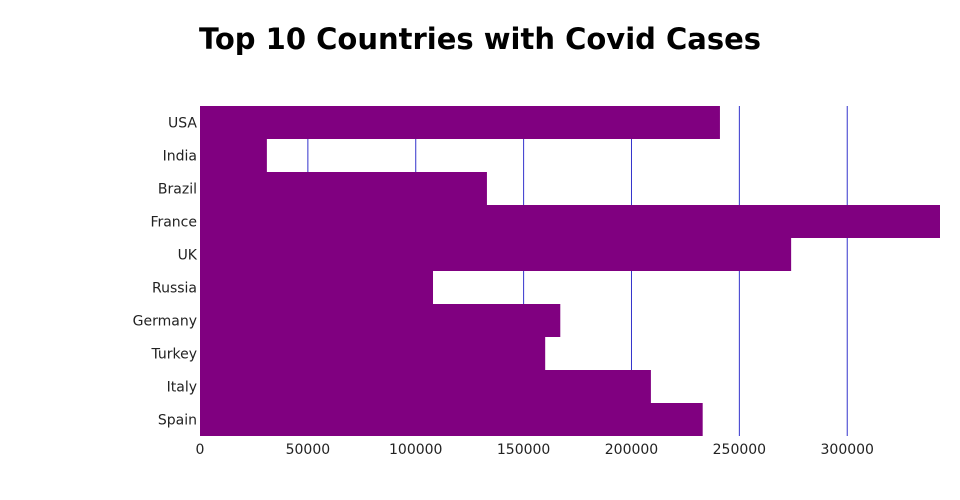 Image resolution: width=960 pixels, height=500 pixels. I want to click on category-label-russia: Russia, so click(174, 289).